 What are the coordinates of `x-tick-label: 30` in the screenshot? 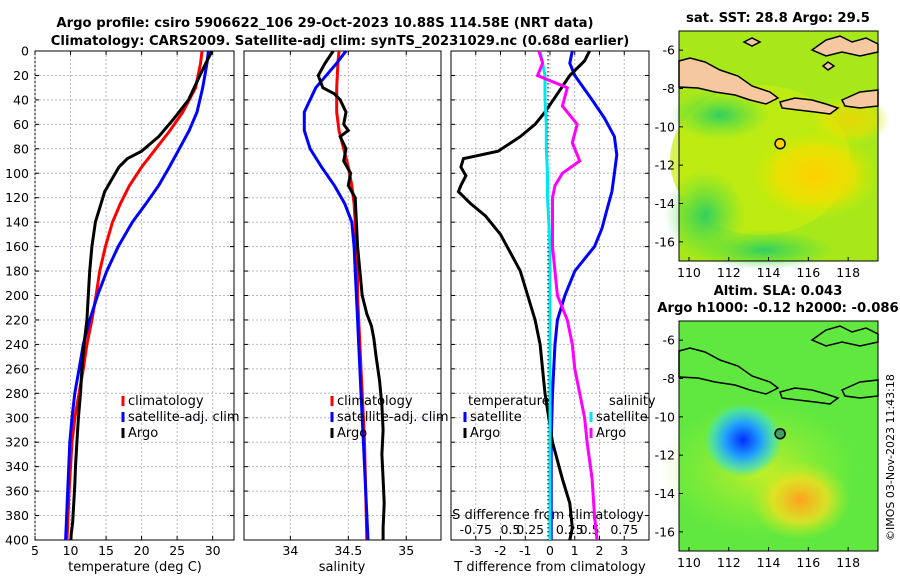 It's located at (213, 550).